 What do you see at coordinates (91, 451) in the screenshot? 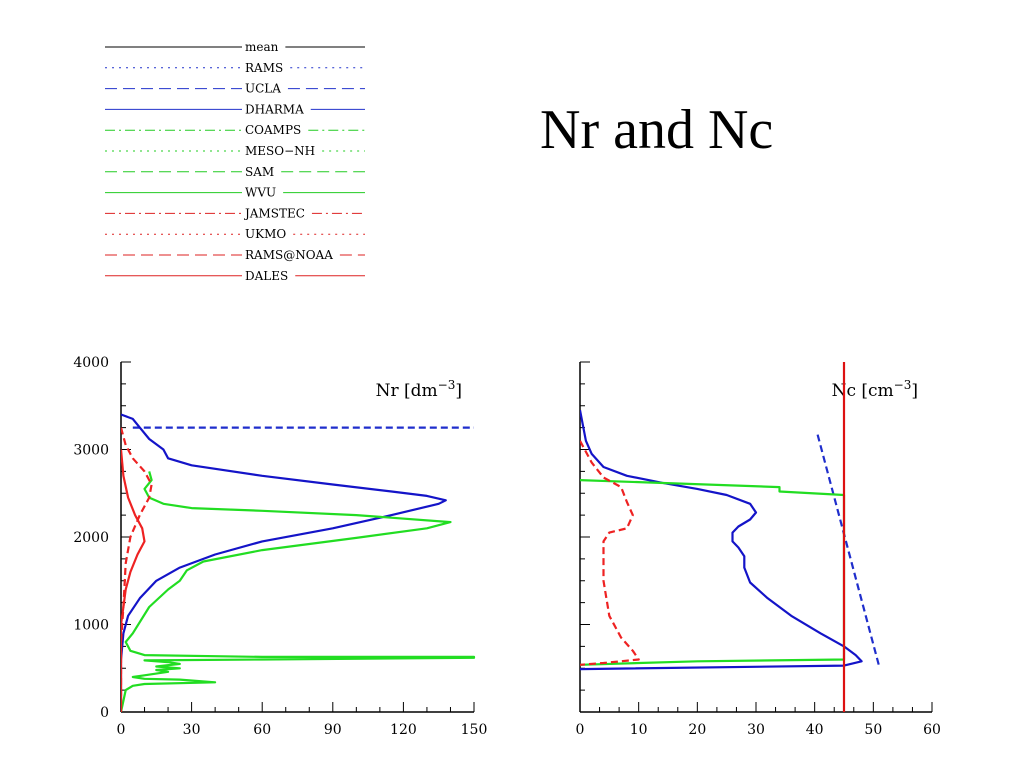
I see `y-tick-label: 3000` at bounding box center [91, 451].